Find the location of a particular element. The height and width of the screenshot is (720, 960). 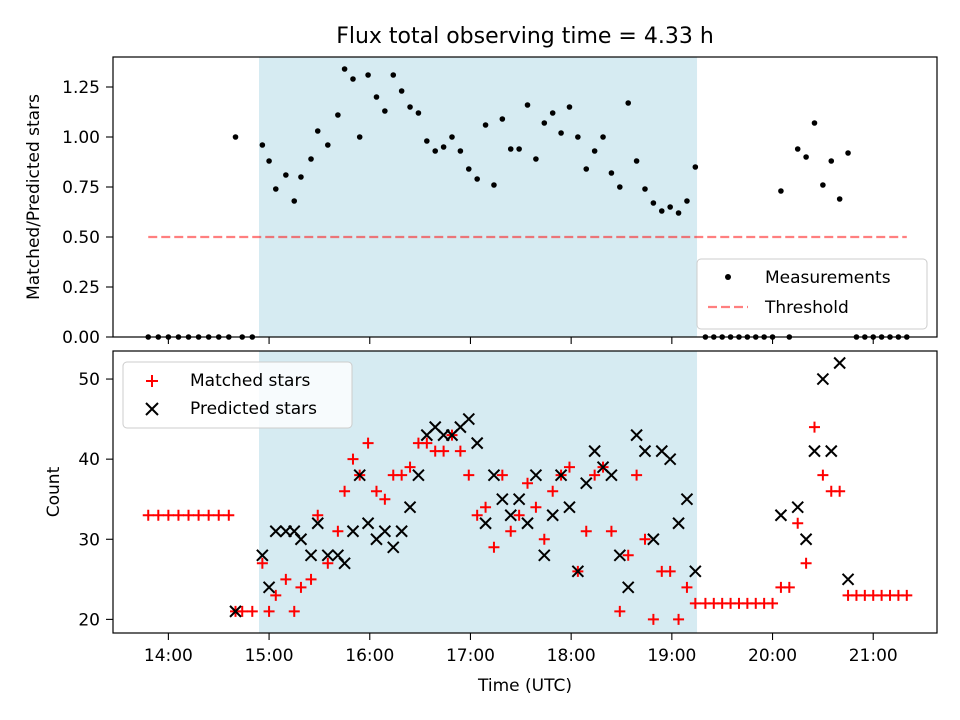

top-ytick-label: 1.00 is located at coordinates (81, 138).